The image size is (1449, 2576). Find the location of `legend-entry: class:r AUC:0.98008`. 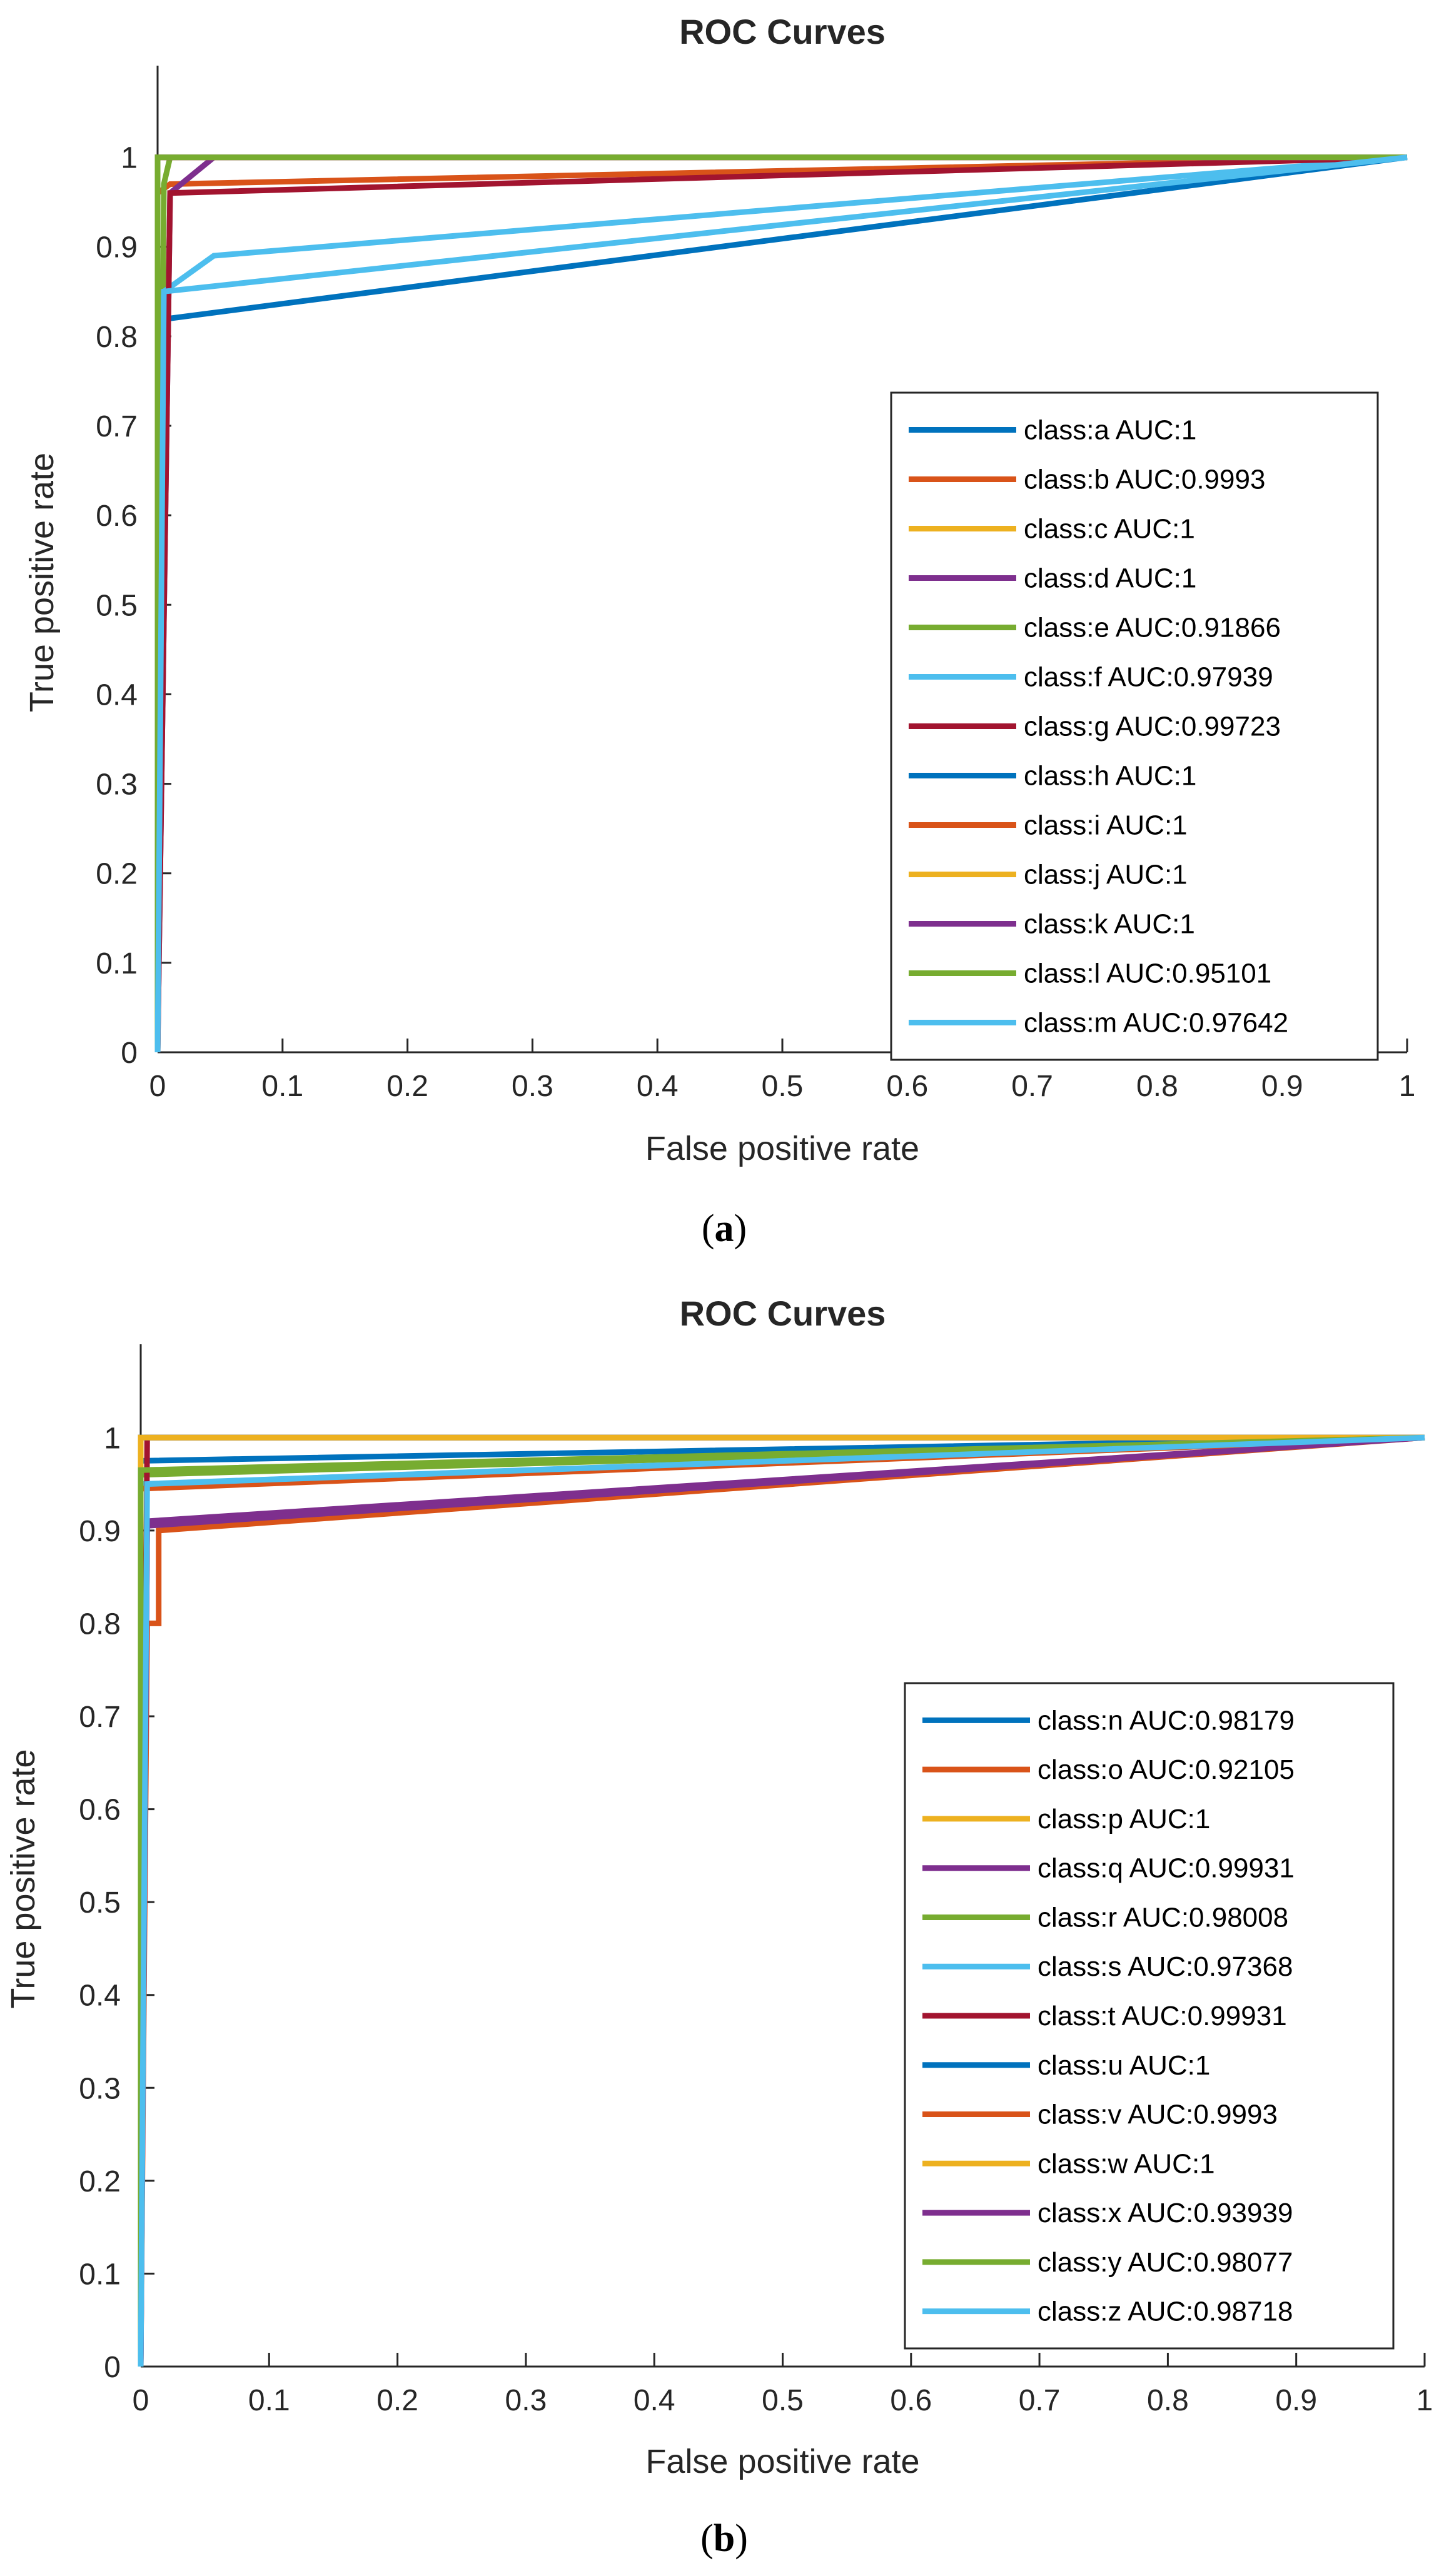

legend-entry: class:r AUC:0.98008 is located at coordinates (1163, 1917).